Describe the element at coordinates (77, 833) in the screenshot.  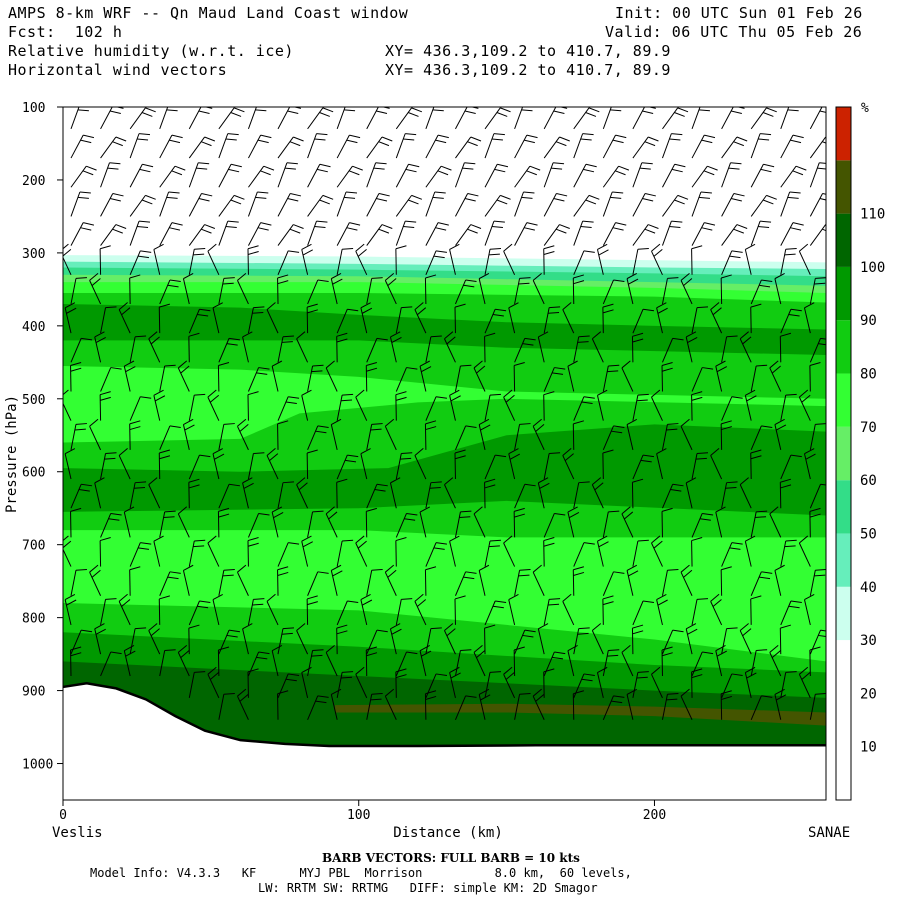
I see `left-end-label: Veslis` at that location.